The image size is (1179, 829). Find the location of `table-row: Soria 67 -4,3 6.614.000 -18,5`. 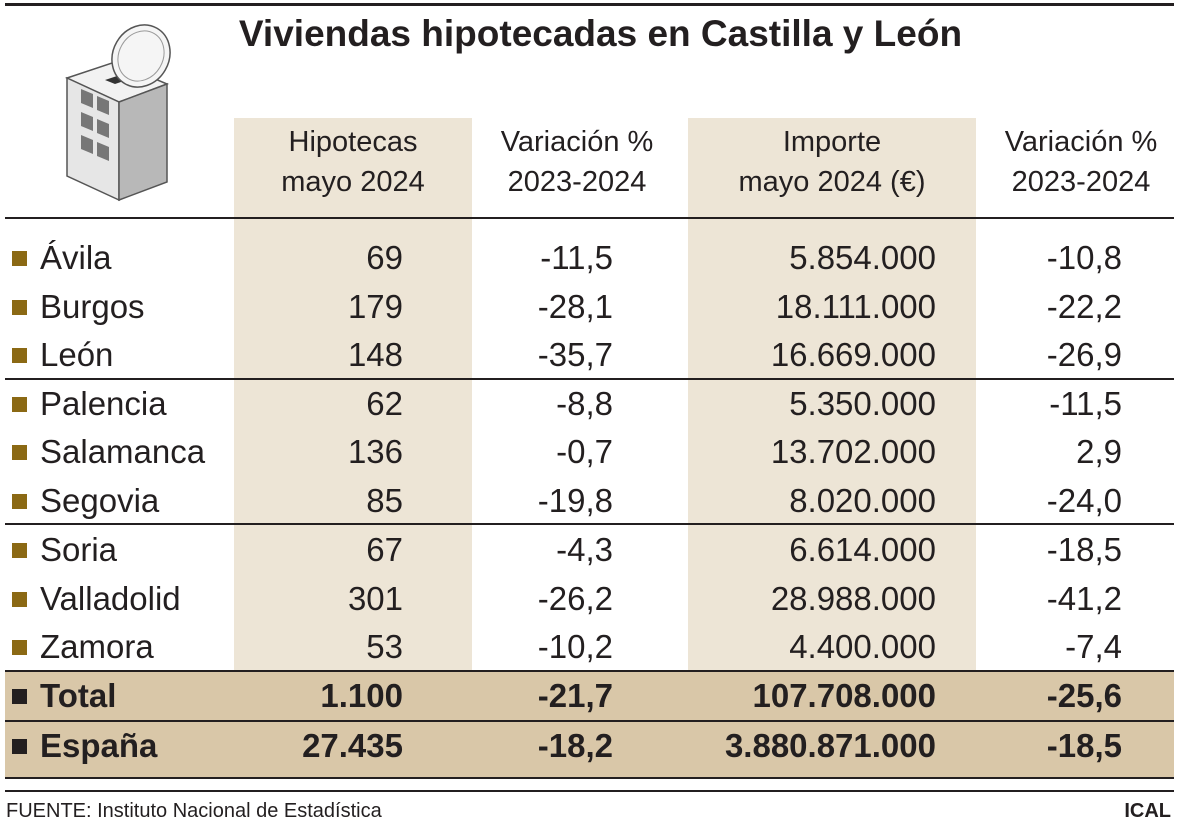

table-row: Soria 67 -4,3 6.614.000 -18,5 is located at coordinates (589, 550).